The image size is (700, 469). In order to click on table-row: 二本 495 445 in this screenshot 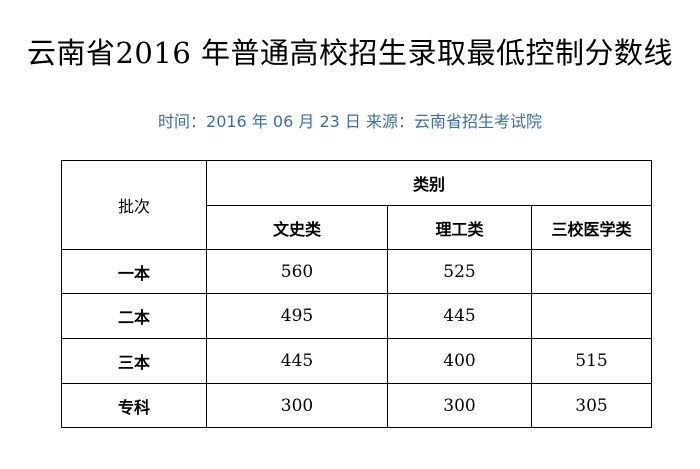, I will do `click(356, 316)`.